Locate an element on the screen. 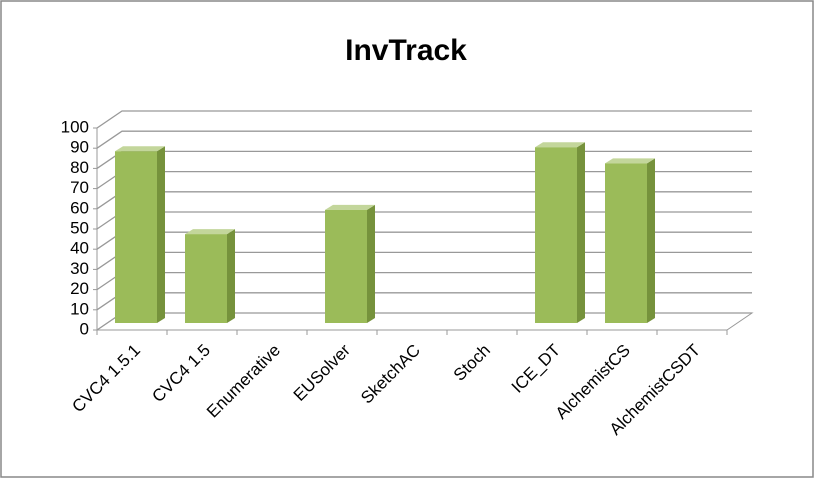 This screenshot has width=814, height=483. y-tick-label: 30 is located at coordinates (79, 268).